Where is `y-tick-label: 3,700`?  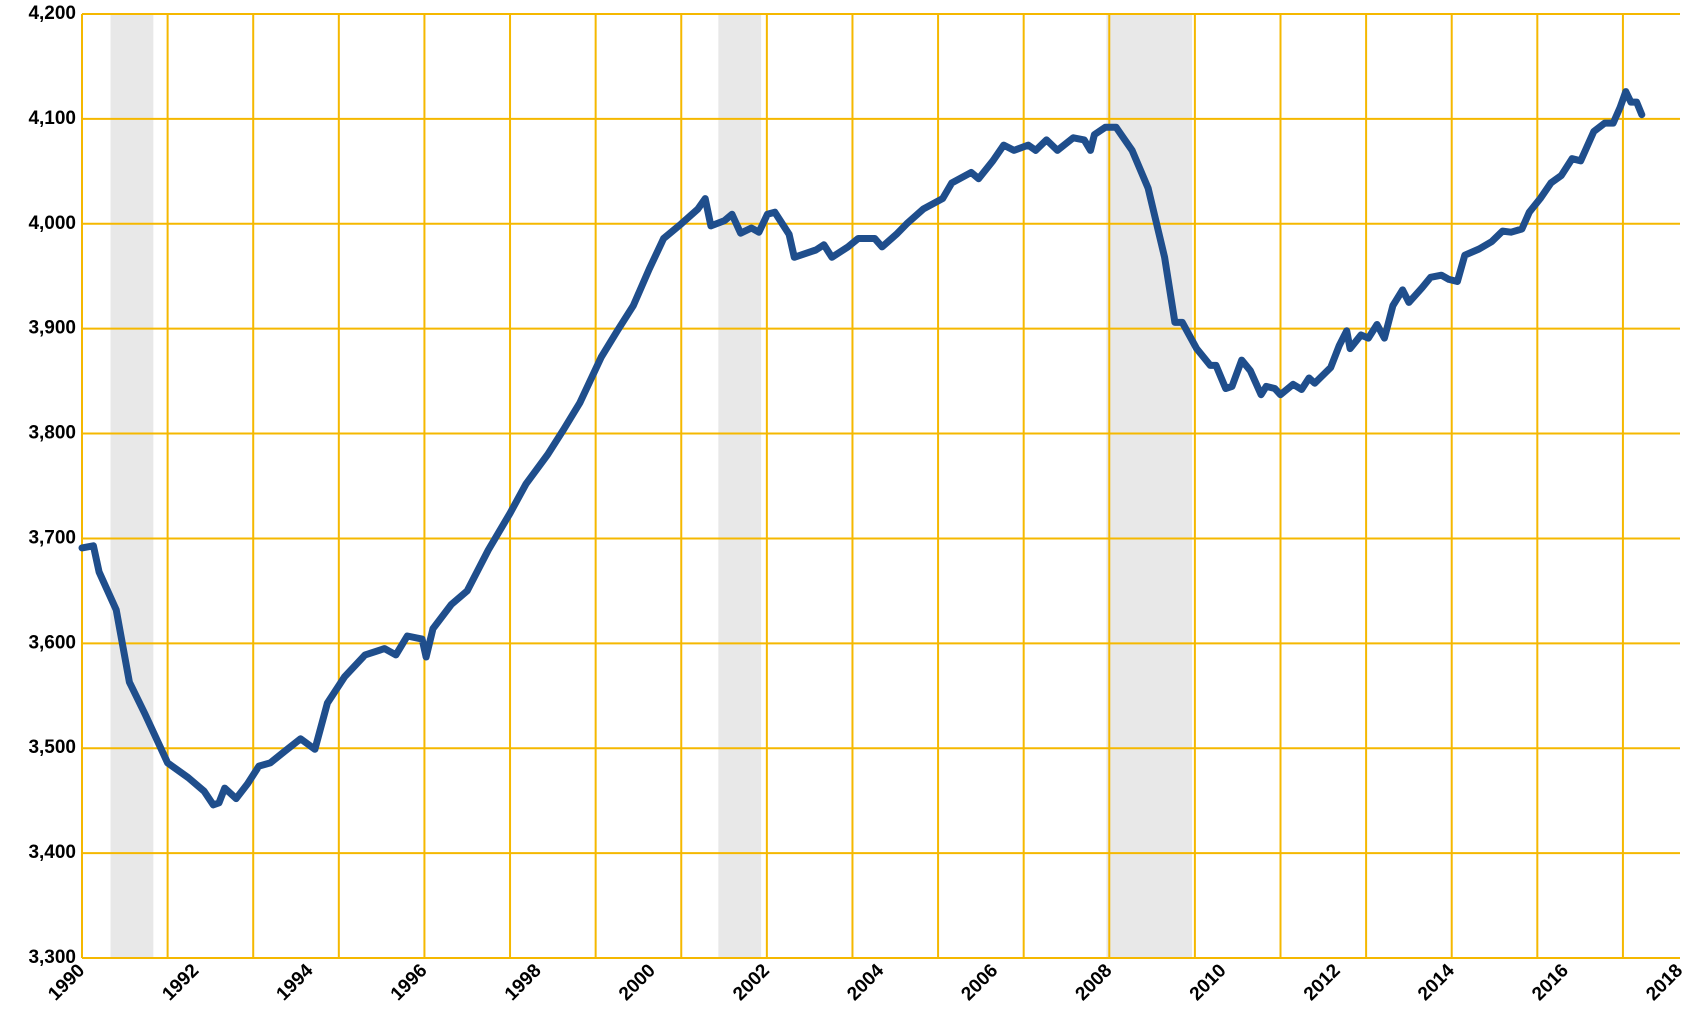
y-tick-label: 3,700 is located at coordinates (52, 537).